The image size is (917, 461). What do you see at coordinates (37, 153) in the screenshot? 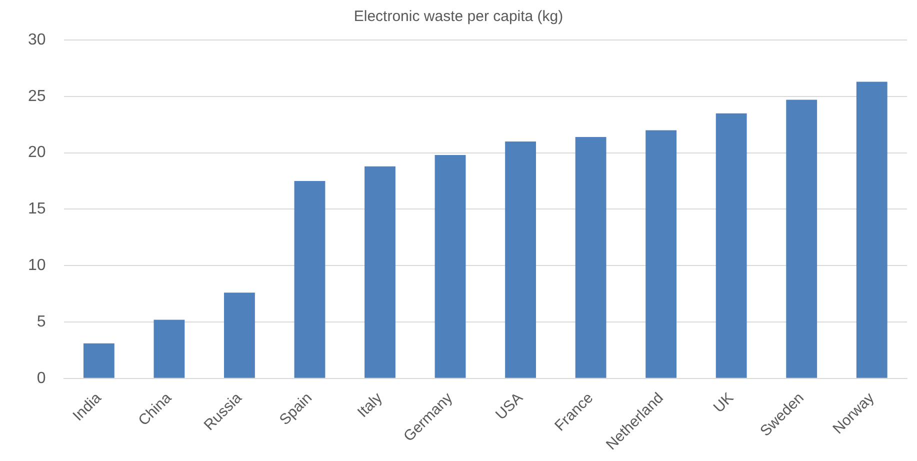
I see `y-tick-label: 20` at bounding box center [37, 153].